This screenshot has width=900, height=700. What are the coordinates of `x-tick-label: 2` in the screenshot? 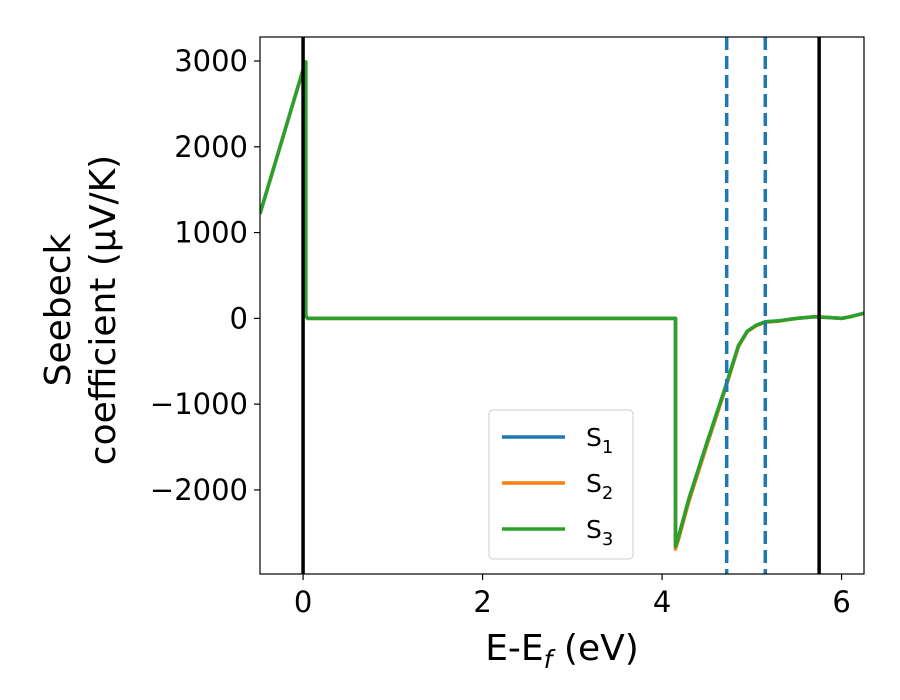 It's located at (482, 602).